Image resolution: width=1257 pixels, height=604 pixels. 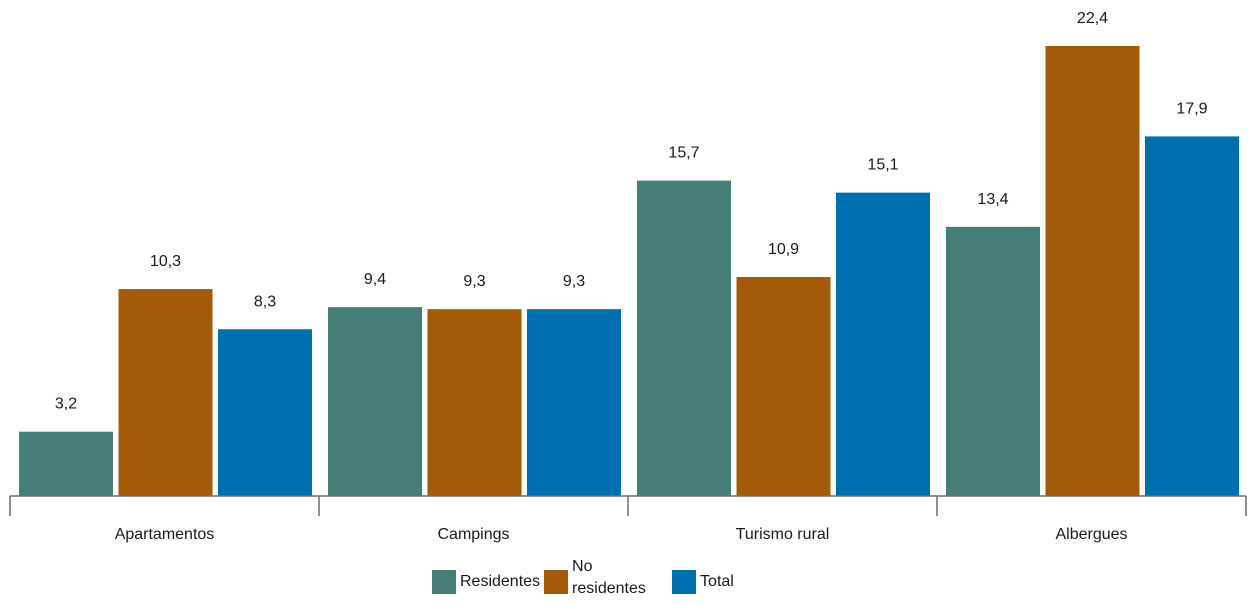 What do you see at coordinates (1092, 18) in the screenshot?
I see `value-label-albergues-no-residentes: 22,4` at bounding box center [1092, 18].